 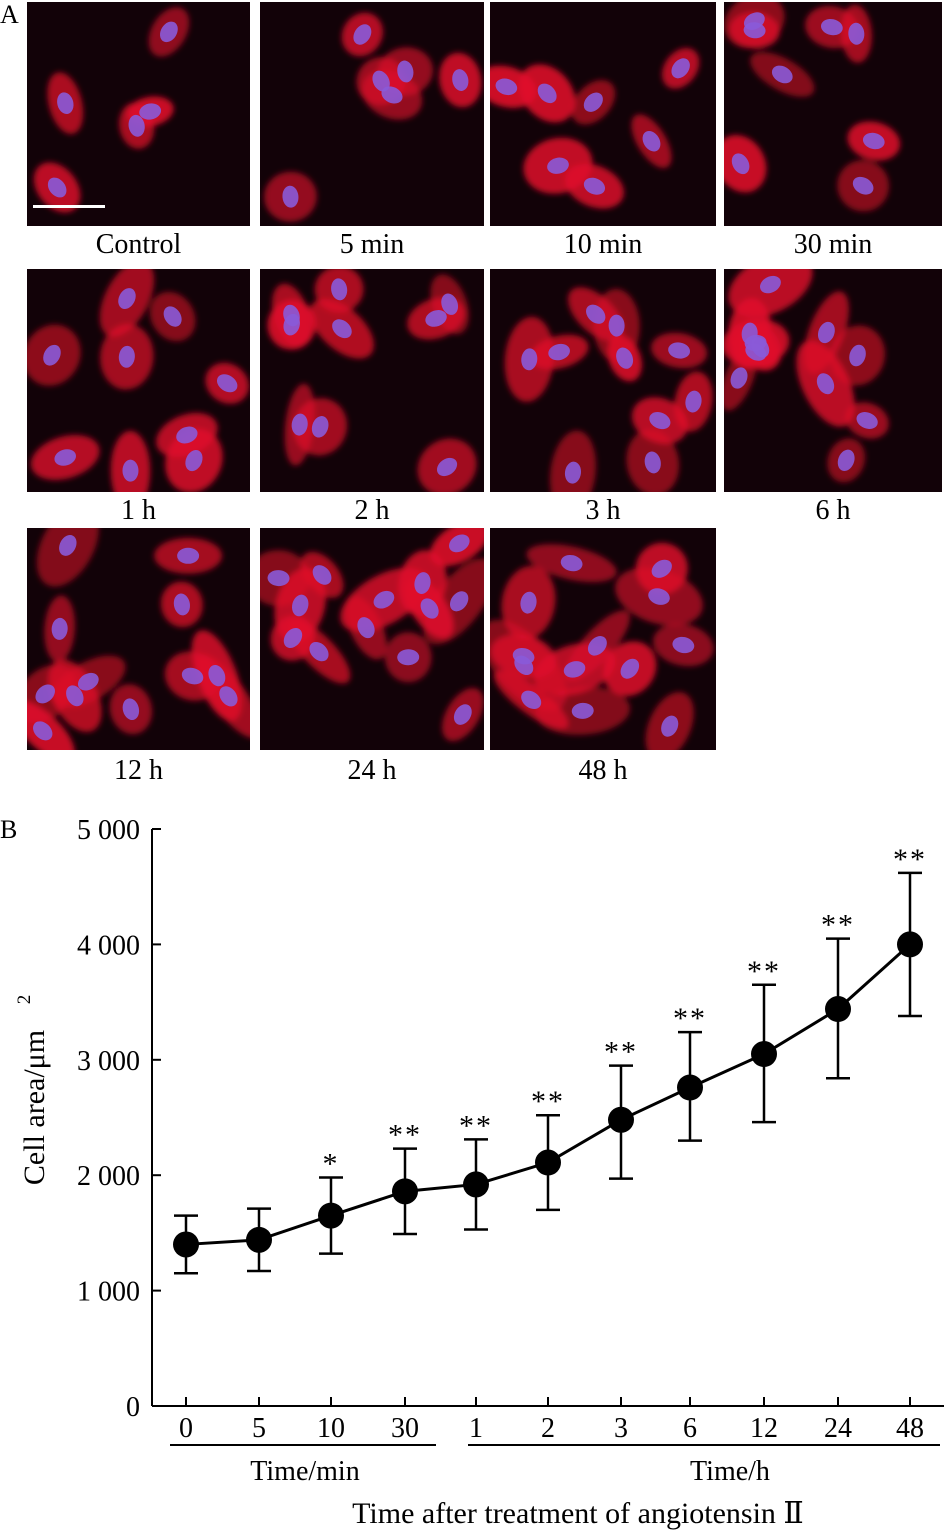 What do you see at coordinates (621, 1428) in the screenshot?
I see `x-tick-label: 3` at bounding box center [621, 1428].